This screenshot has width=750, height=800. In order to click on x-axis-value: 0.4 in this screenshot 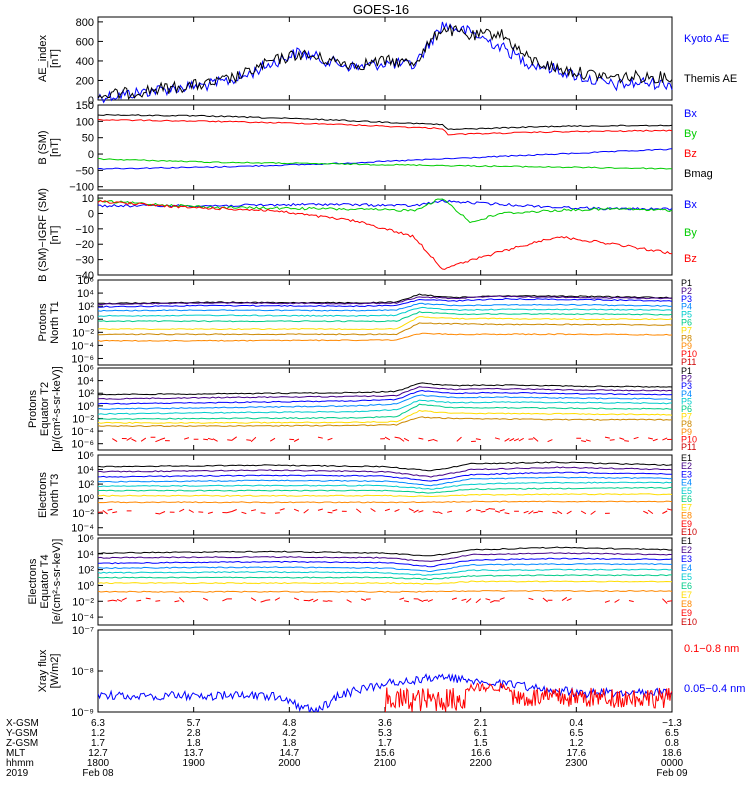, I will do `click(576, 723)`.